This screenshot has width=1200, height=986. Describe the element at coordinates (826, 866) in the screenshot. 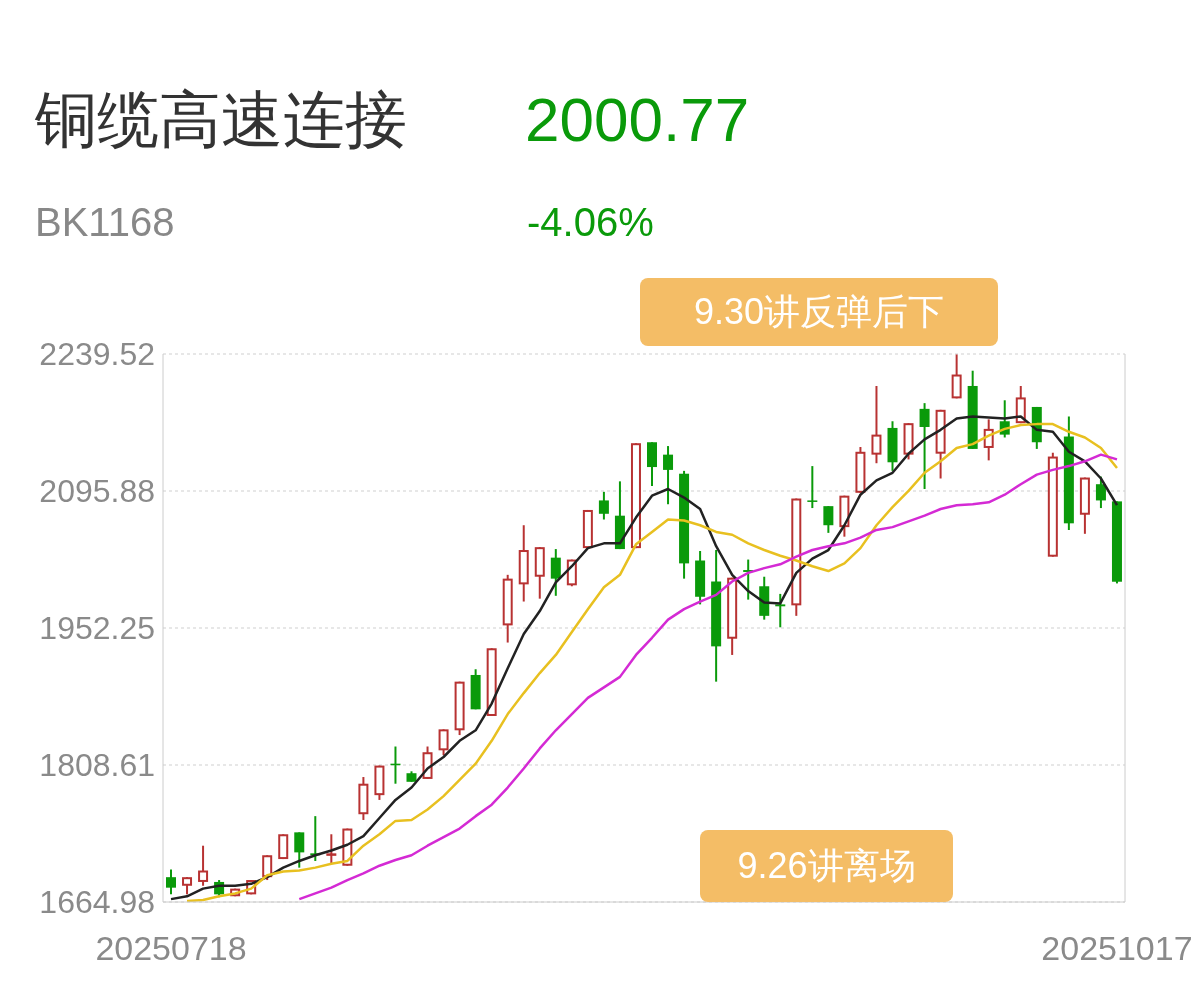

I see `annotation: 9.26讲离场` at that location.